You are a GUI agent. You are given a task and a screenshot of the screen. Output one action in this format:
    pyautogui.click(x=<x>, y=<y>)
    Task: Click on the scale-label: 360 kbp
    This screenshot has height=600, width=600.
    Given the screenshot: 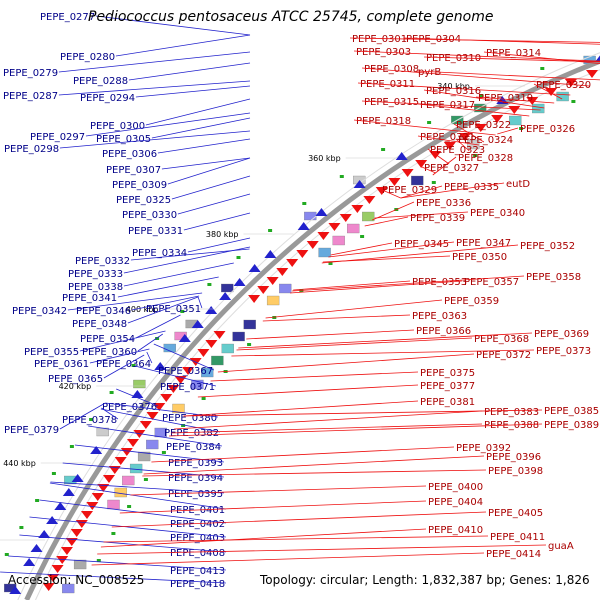 What is the action you would take?
    pyautogui.click(x=324, y=158)
    